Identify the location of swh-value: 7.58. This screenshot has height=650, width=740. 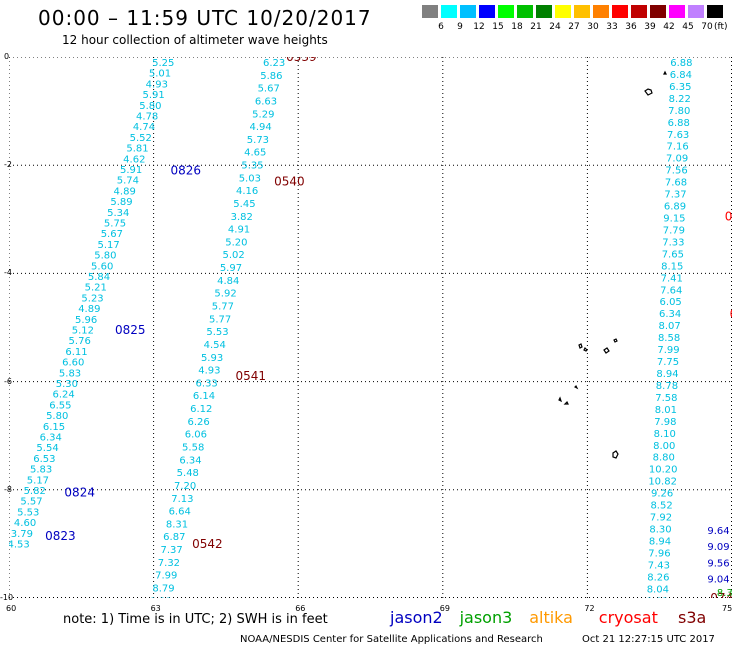
(666, 398).